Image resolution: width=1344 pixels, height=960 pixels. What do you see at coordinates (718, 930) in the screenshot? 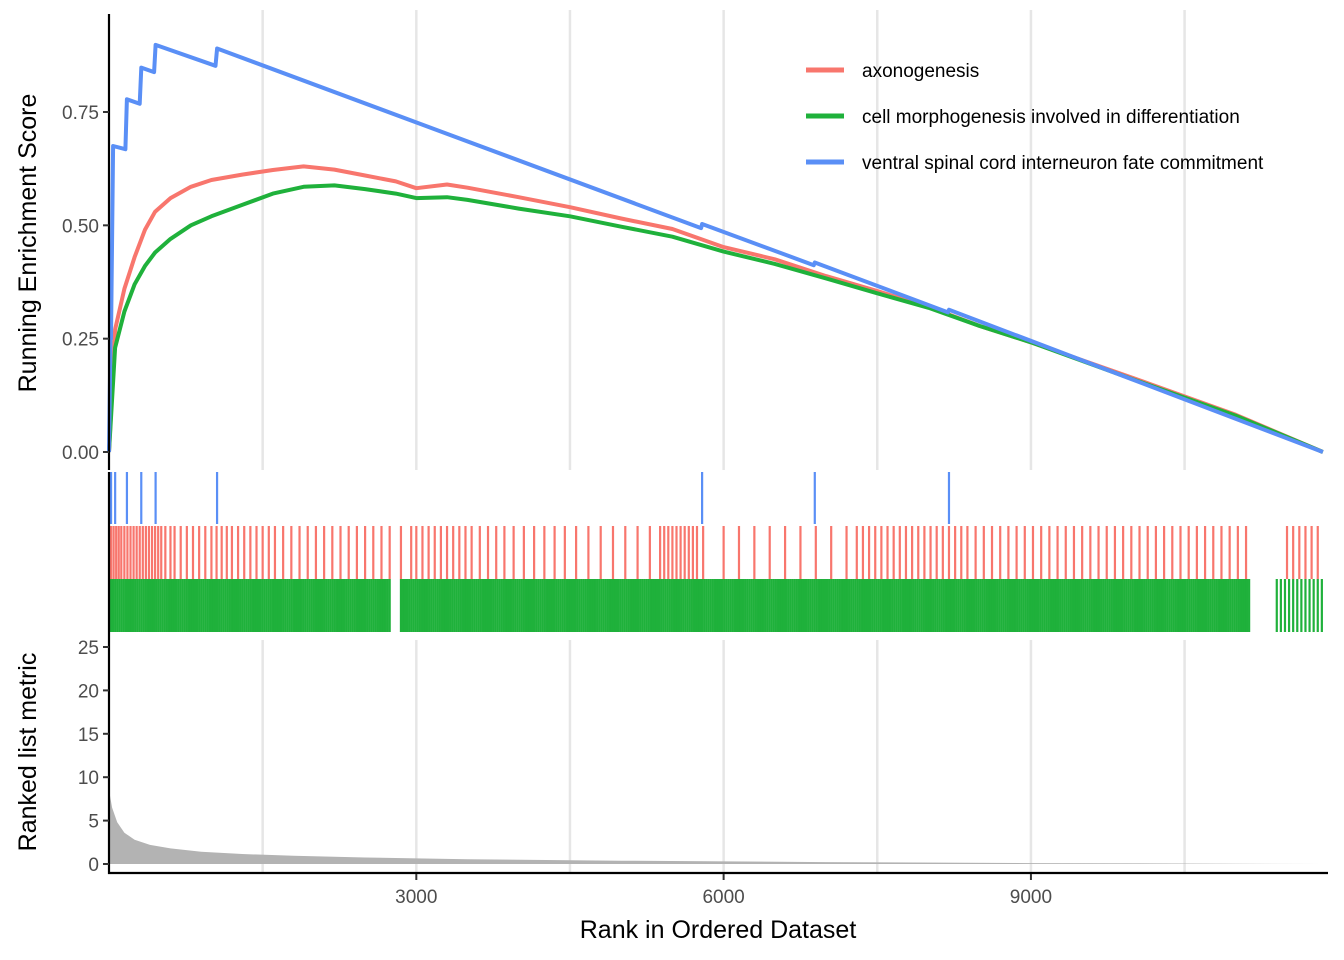
I see `x-axis-title: Rank in Ordered Dataset` at bounding box center [718, 930].